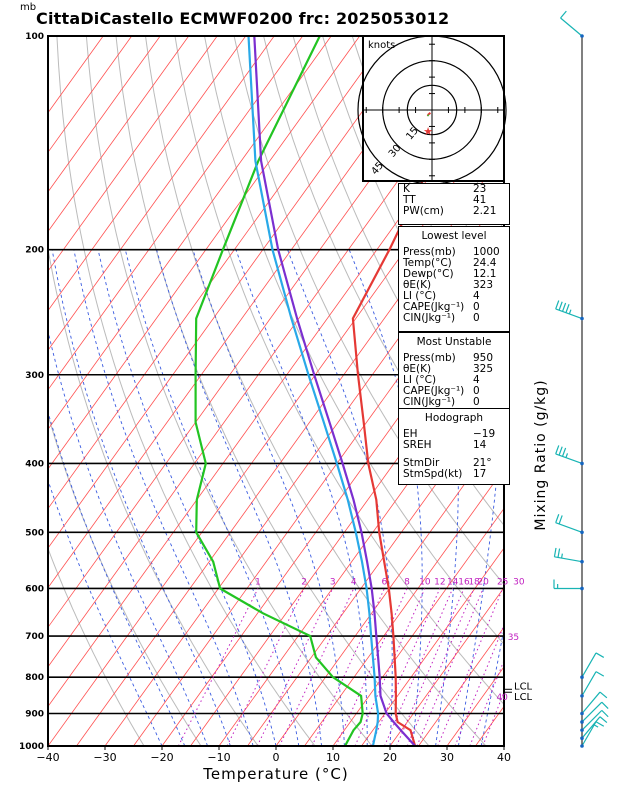 The height and width of the screenshot is (800, 618). What do you see at coordinates (445, 189) in the screenshot?
I see `index-k: K 23` at bounding box center [445, 189].